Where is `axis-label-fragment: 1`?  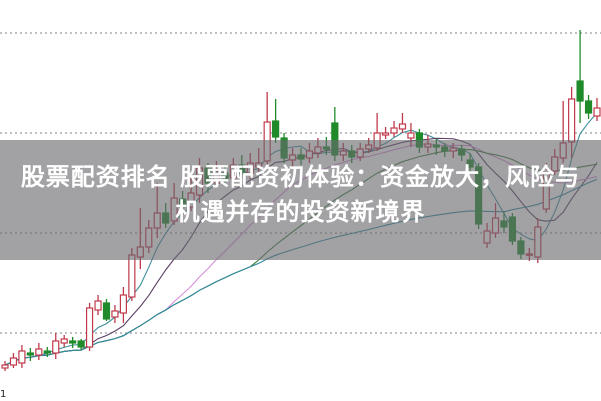
axis-label-fragment: 1 is located at coordinates (3, 394).